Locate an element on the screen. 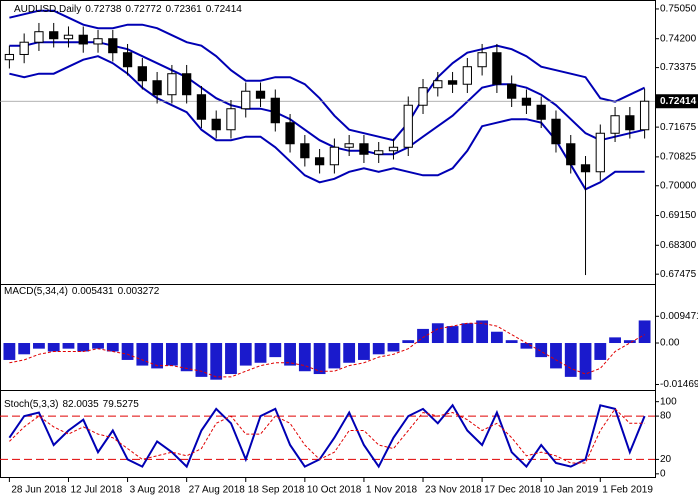  x-tick-label: 17 Dec 2018 is located at coordinates (512, 490).